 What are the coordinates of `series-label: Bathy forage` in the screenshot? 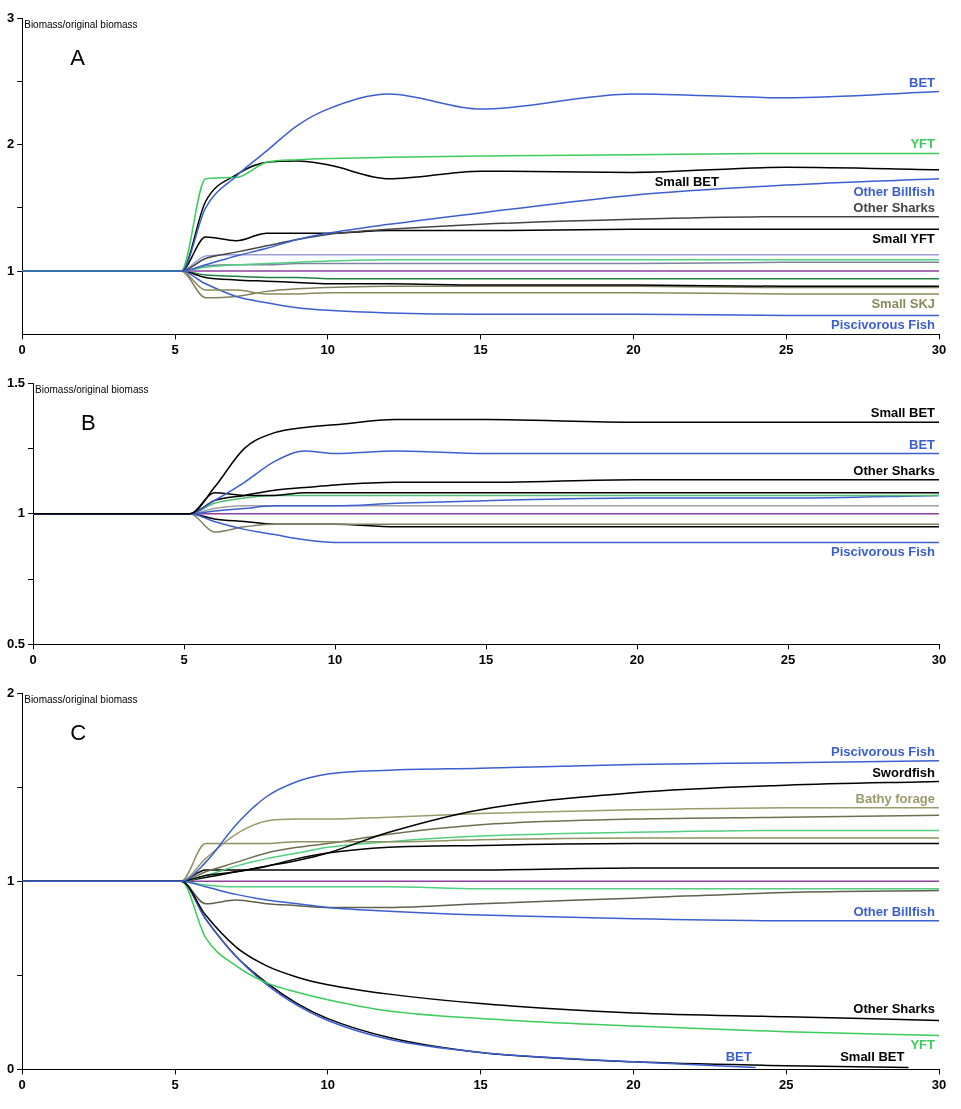 It's located at (895, 798).